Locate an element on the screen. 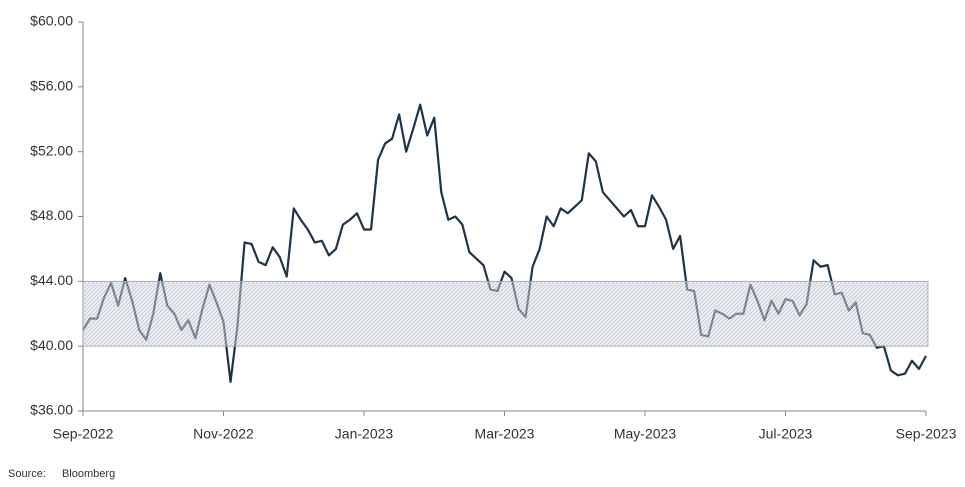 This screenshot has width=965, height=487. y-tick-label: $48.00 is located at coordinates (51, 215).